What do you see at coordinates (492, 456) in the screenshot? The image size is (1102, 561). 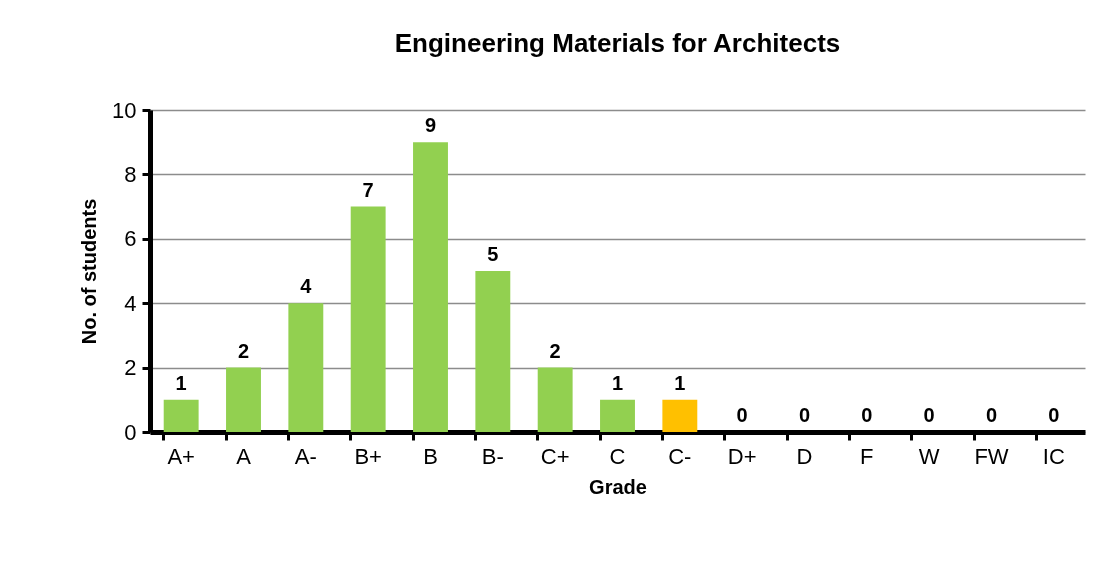 I see `x-tick-label: B-` at bounding box center [492, 456].